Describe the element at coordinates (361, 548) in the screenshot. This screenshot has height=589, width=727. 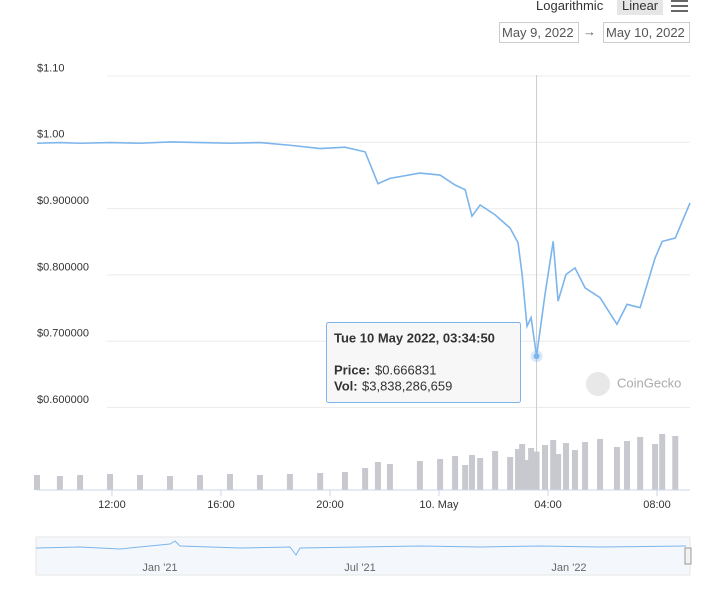
I see `navigator-line` at that location.